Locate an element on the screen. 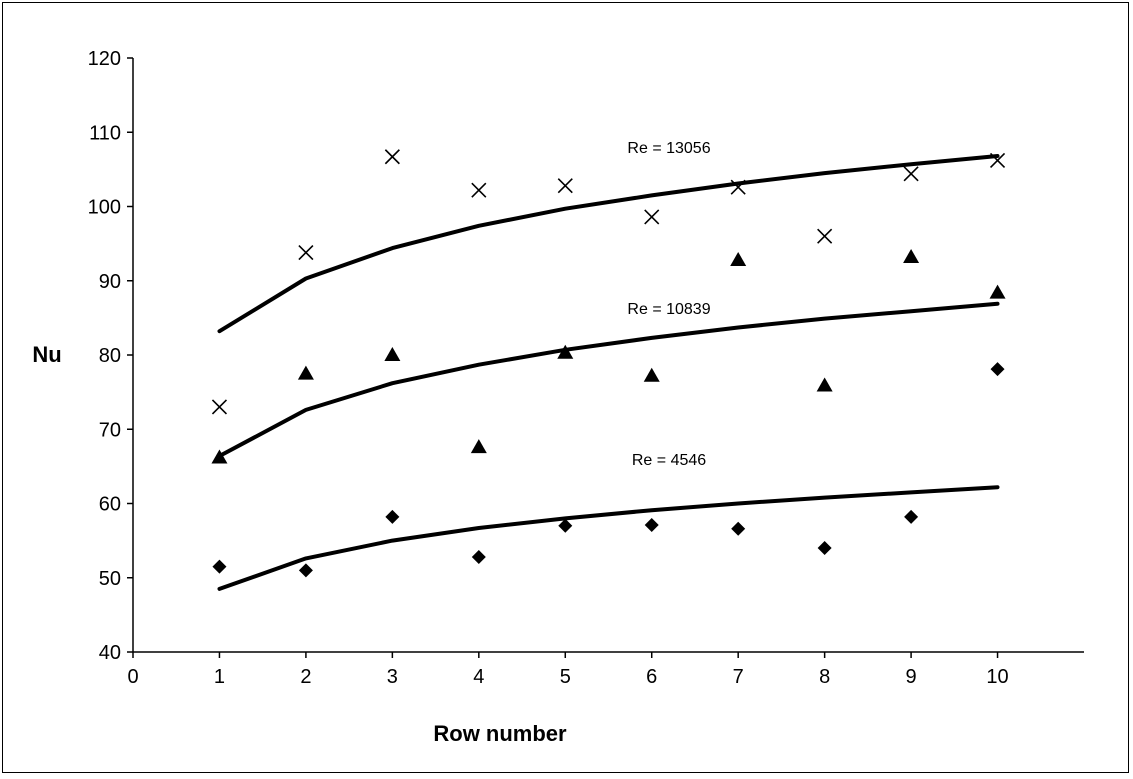 The width and height of the screenshot is (1133, 779). y-tick-label: 90 is located at coordinates (110, 282).